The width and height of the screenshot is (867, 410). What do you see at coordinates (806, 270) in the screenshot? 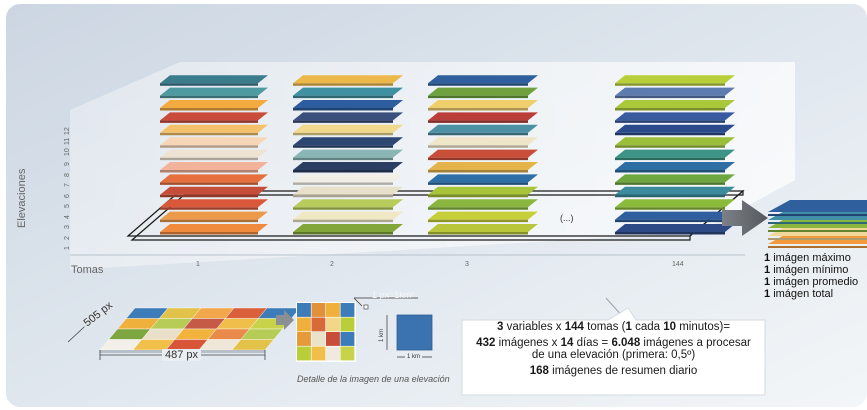
I see `summary-item-min: 1 imágen mínimo` at bounding box center [806, 270].